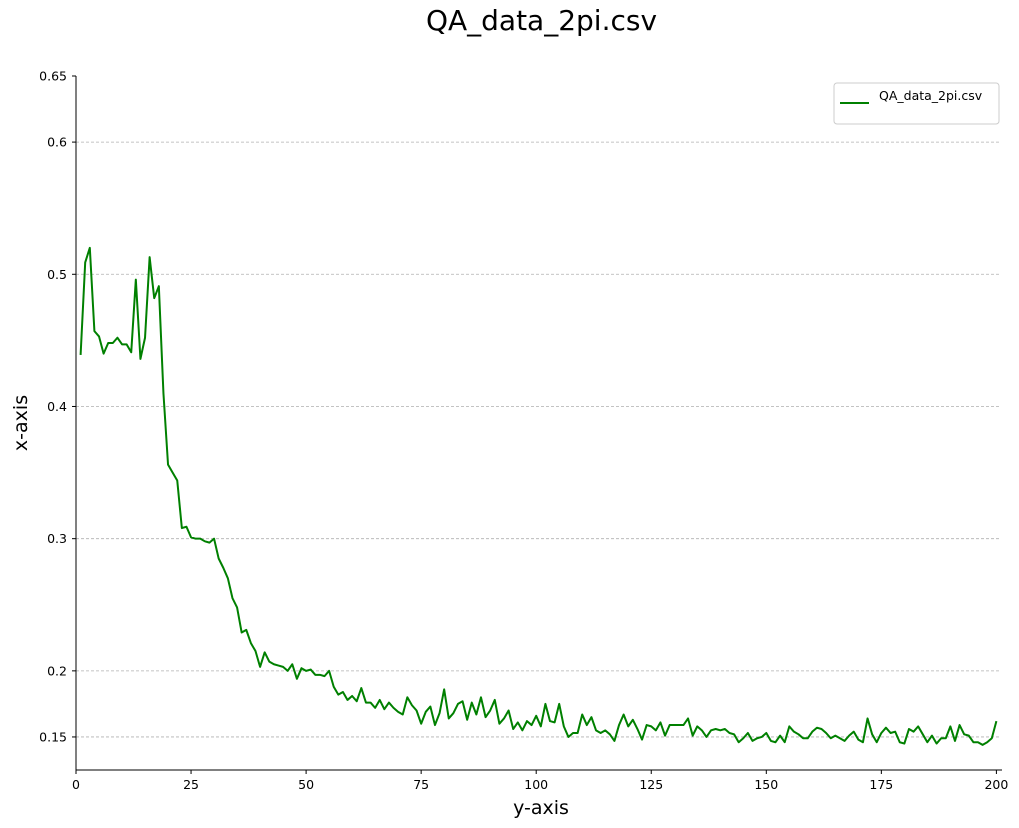 The width and height of the screenshot is (1019, 828). What do you see at coordinates (76, 784) in the screenshot?
I see `x-tick-label: 0` at bounding box center [76, 784].